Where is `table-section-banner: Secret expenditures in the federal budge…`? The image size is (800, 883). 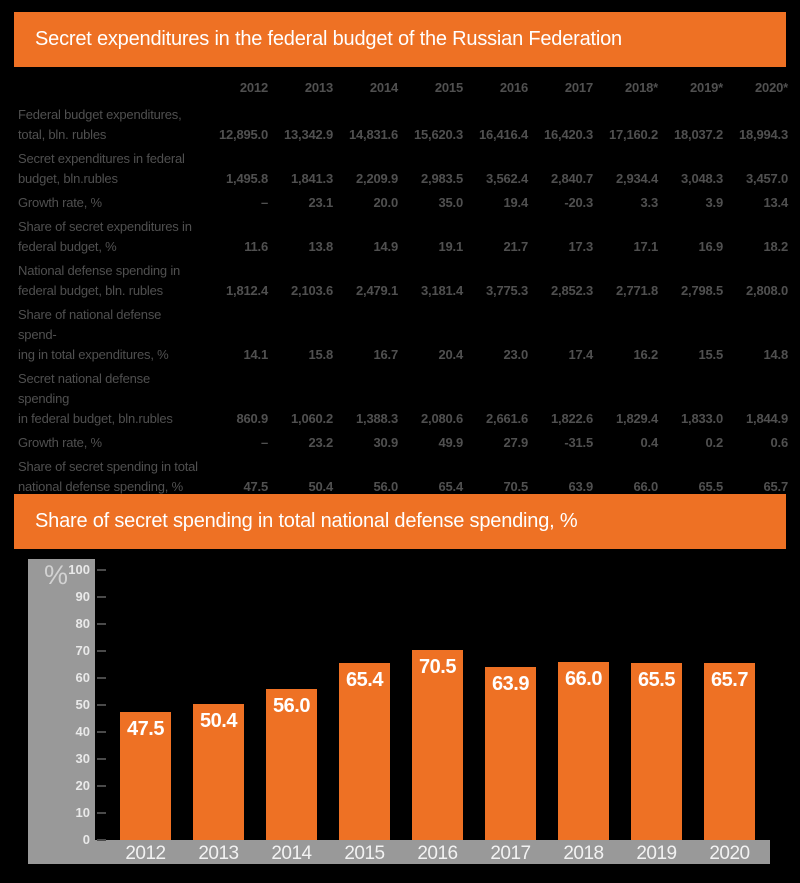
table-section-banner: Secret expenditures in the federal budge… is located at coordinates (400, 39).